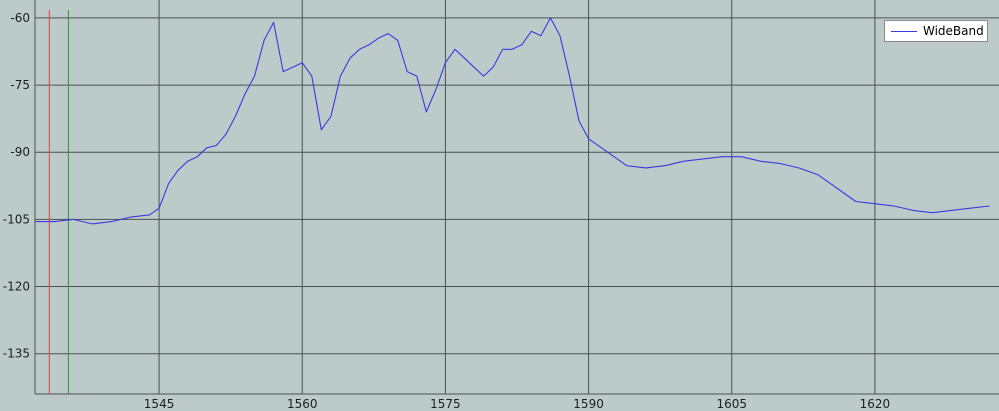 This screenshot has height=411, width=999. I want to click on x-tick-label: 1575, so click(445, 404).